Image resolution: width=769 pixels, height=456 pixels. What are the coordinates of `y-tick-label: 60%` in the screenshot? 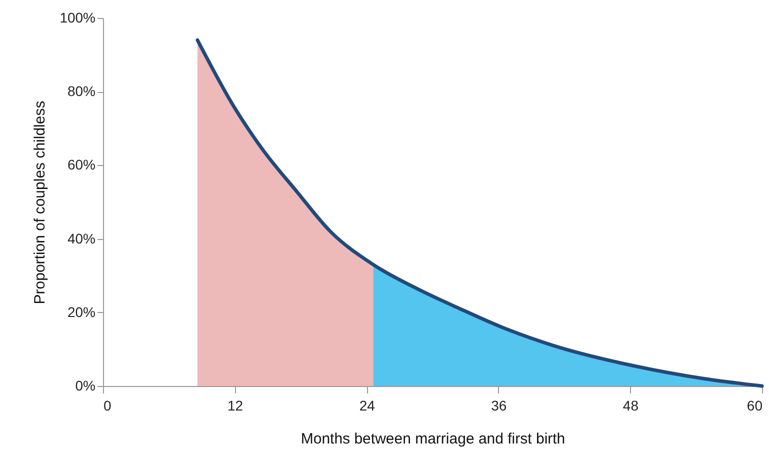 It's located at (81, 164).